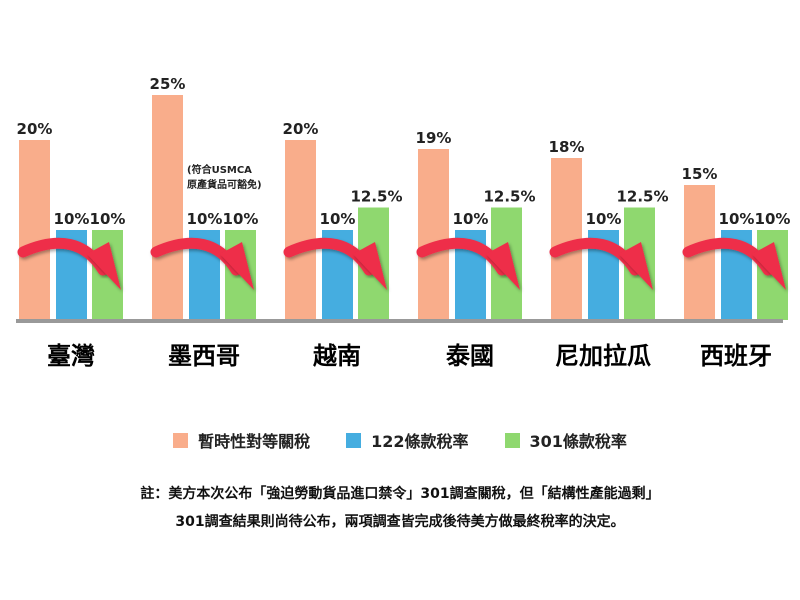  What do you see at coordinates (168, 84) in the screenshot?
I see `value-label-mexico-temporary-tariff: 25%` at bounding box center [168, 84].